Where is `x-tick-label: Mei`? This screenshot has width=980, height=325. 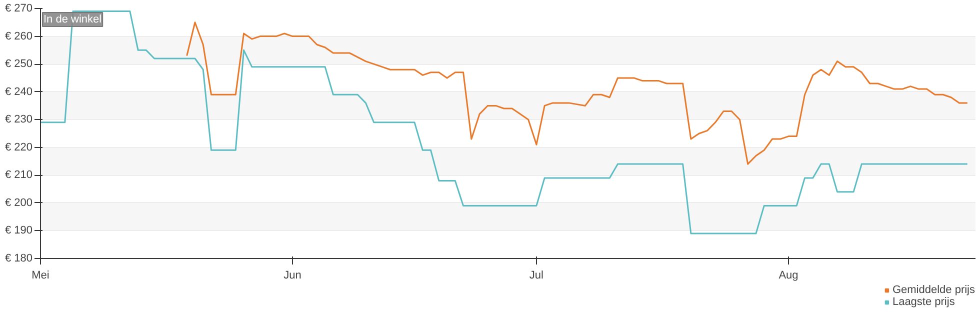 x-tick-label: Mei is located at coordinates (41, 276).